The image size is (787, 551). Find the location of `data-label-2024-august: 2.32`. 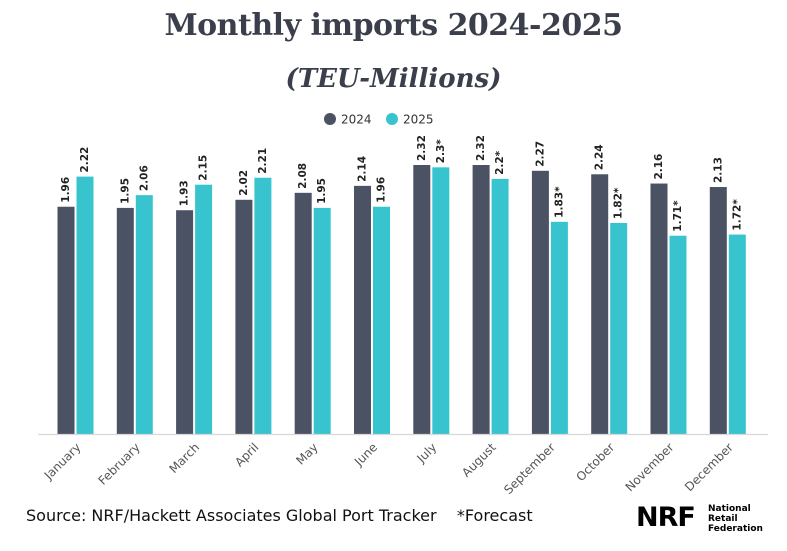

data-label-2024-august: 2.32 is located at coordinates (481, 148).